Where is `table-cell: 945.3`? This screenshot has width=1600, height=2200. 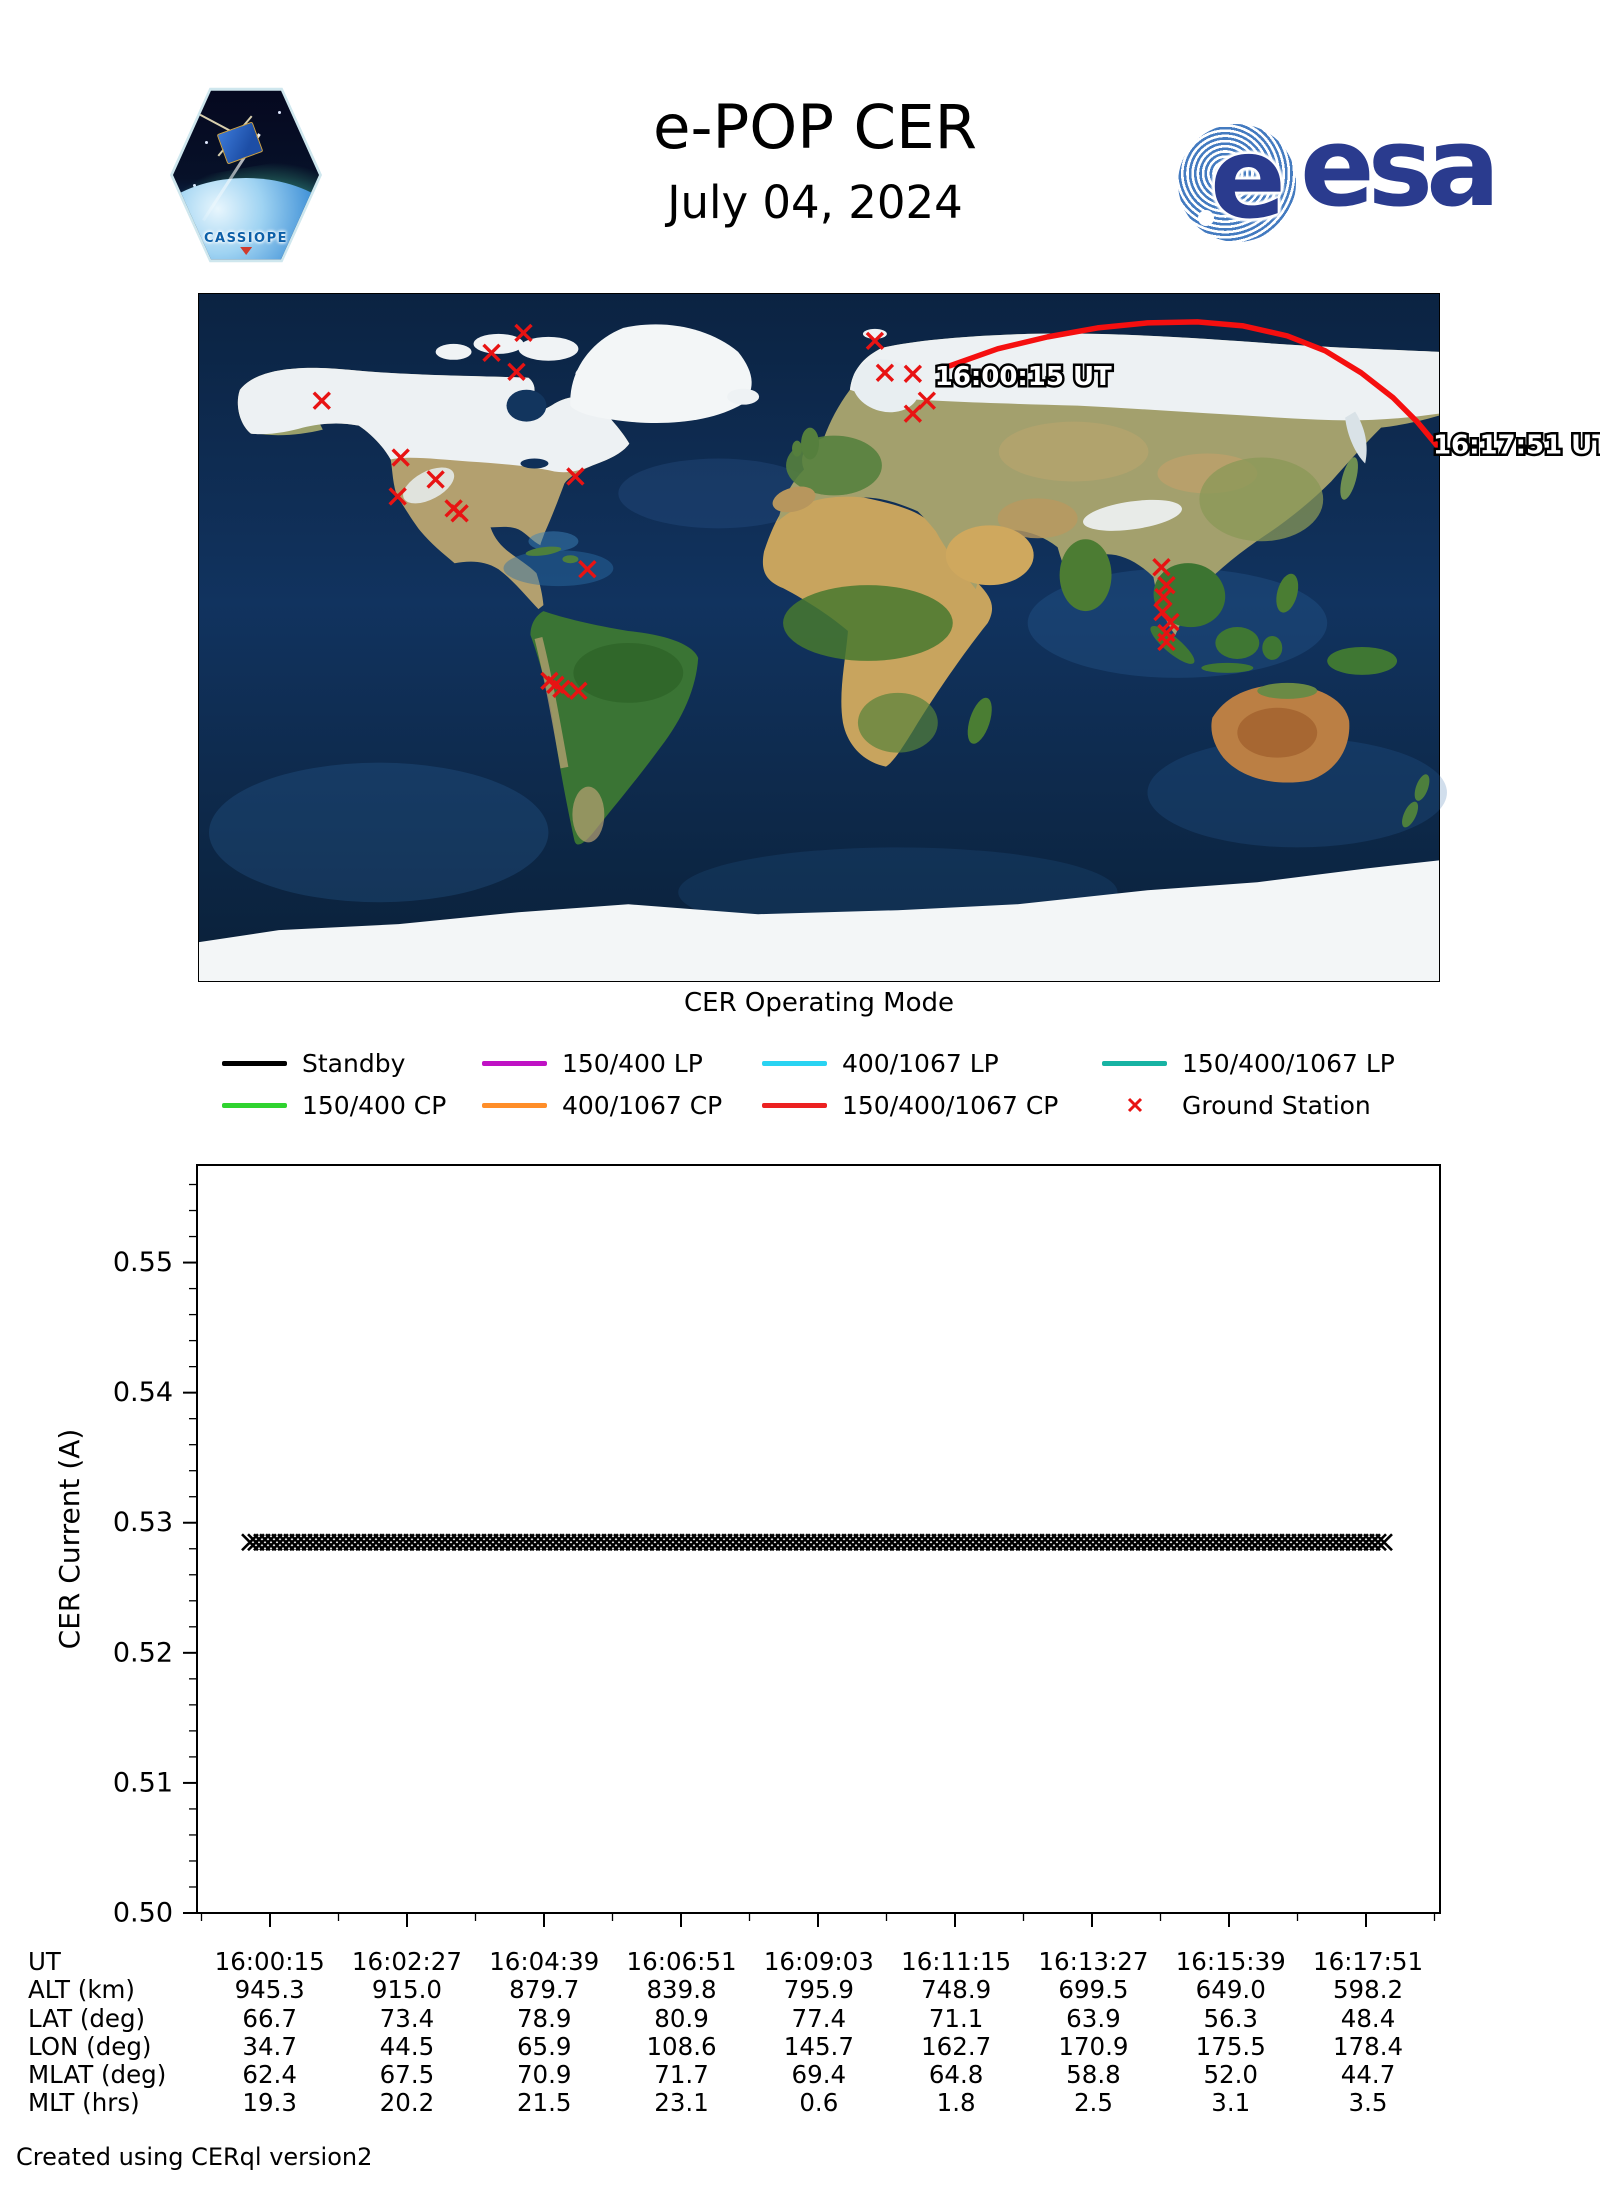
table-cell: 945.3 is located at coordinates (269, 1990).